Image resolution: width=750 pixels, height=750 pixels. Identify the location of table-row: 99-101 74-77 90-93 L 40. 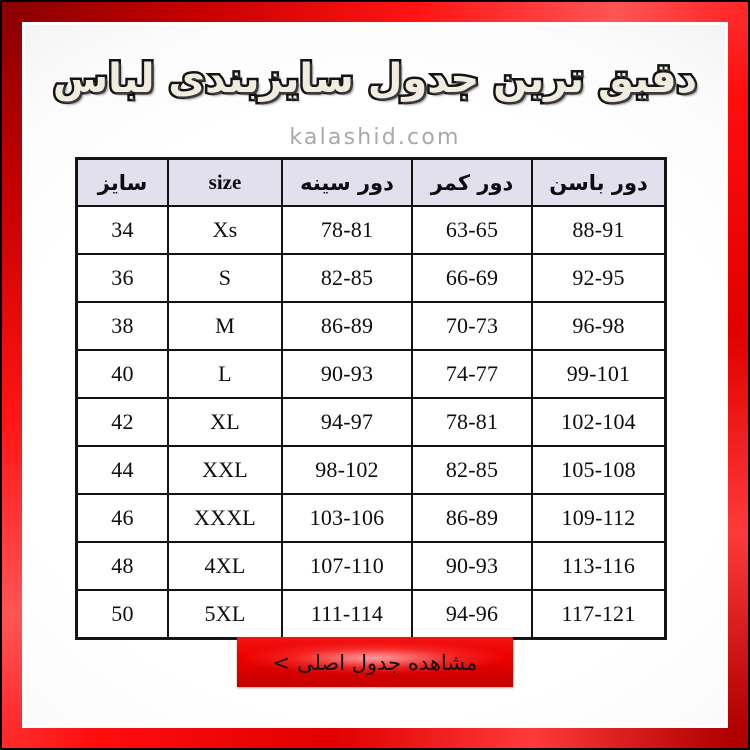
(371, 374).